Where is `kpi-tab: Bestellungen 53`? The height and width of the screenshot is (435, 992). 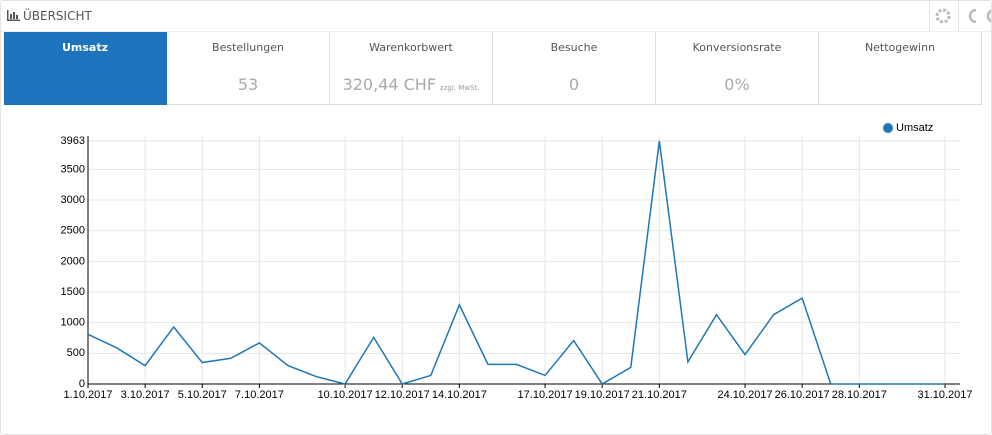 kpi-tab: Bestellungen 53 is located at coordinates (248, 68).